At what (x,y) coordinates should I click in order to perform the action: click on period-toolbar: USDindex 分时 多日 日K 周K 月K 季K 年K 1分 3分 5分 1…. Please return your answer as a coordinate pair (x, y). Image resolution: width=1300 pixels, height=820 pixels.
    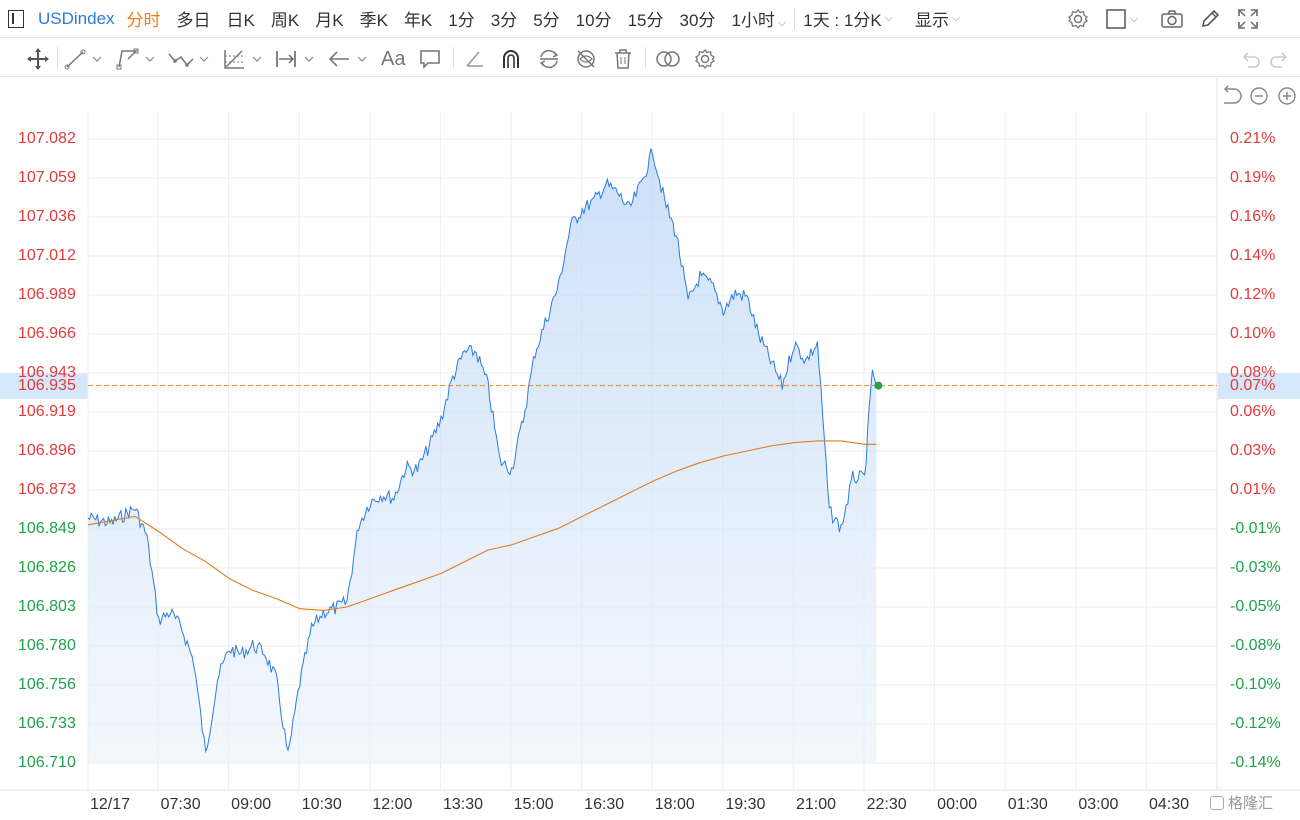
    Looking at the image, I should click on (650, 19).